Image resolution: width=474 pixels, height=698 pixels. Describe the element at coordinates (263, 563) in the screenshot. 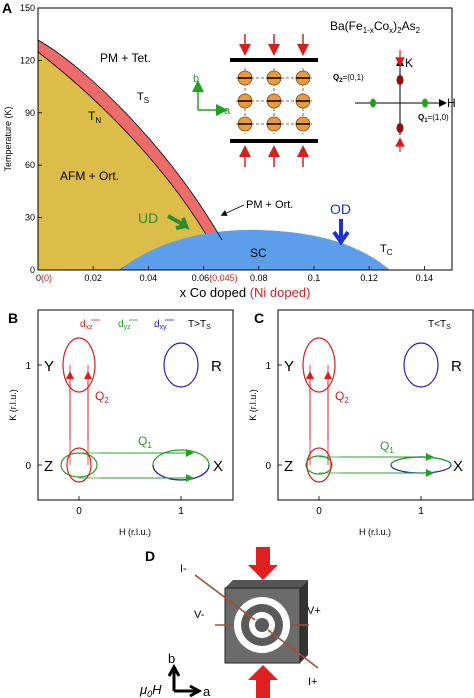

I see `stress-arrow-top` at that location.